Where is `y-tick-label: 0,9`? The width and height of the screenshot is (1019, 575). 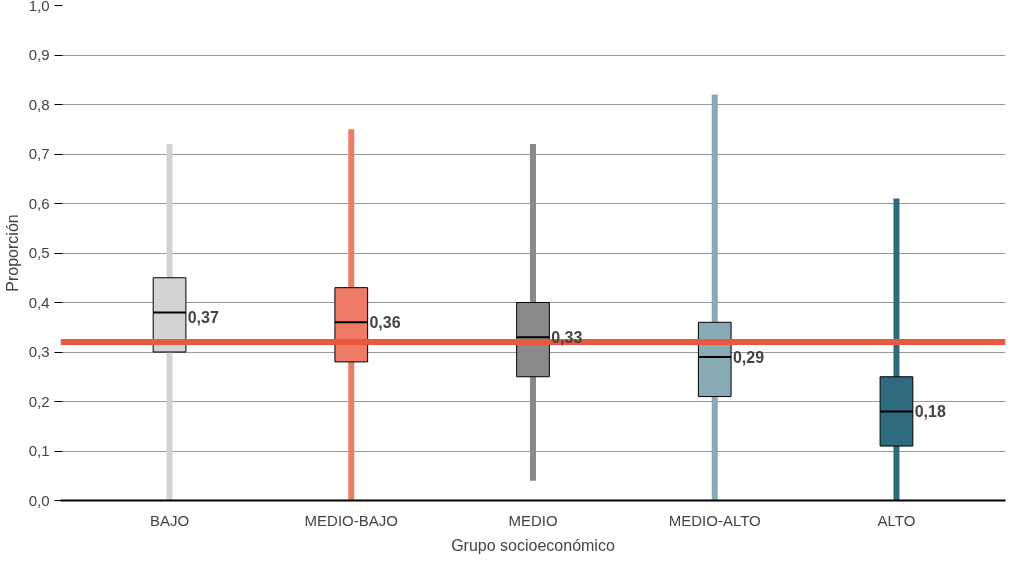 y-tick-label: 0,9 is located at coordinates (39, 54).